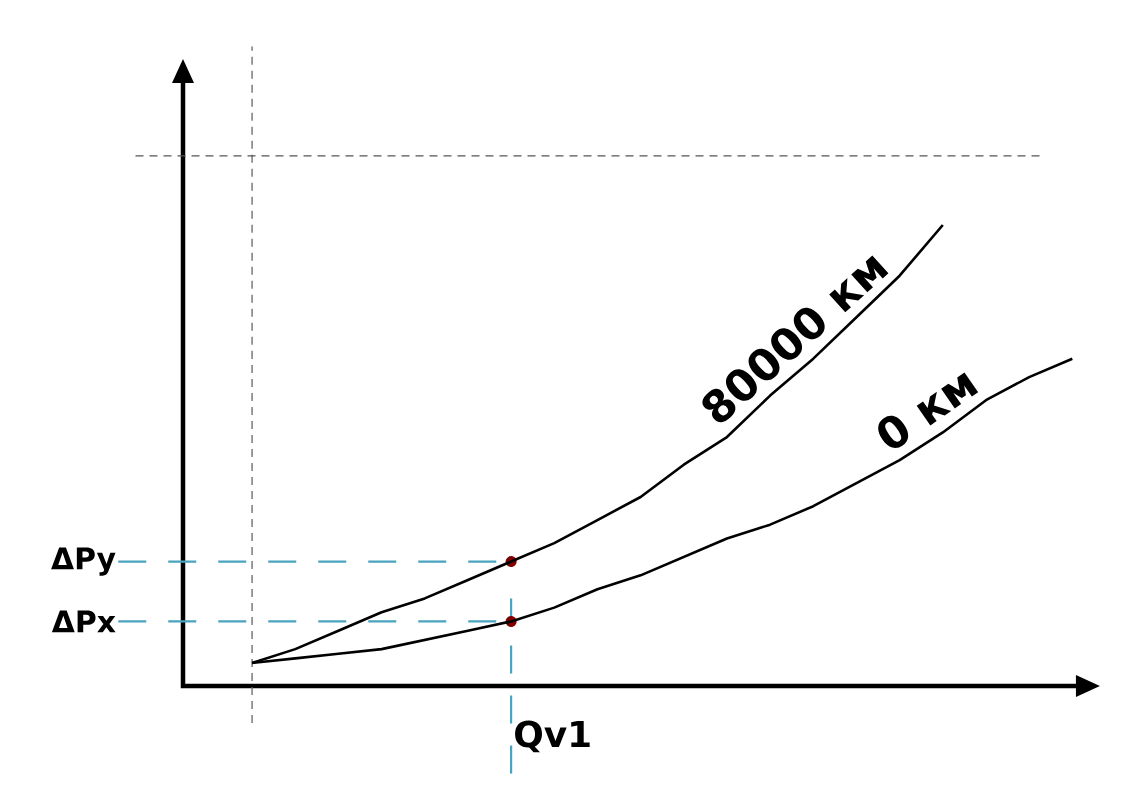 The height and width of the screenshot is (803, 1135). What do you see at coordinates (928, 410) in the screenshot?
I see `text: 0 км` at bounding box center [928, 410].